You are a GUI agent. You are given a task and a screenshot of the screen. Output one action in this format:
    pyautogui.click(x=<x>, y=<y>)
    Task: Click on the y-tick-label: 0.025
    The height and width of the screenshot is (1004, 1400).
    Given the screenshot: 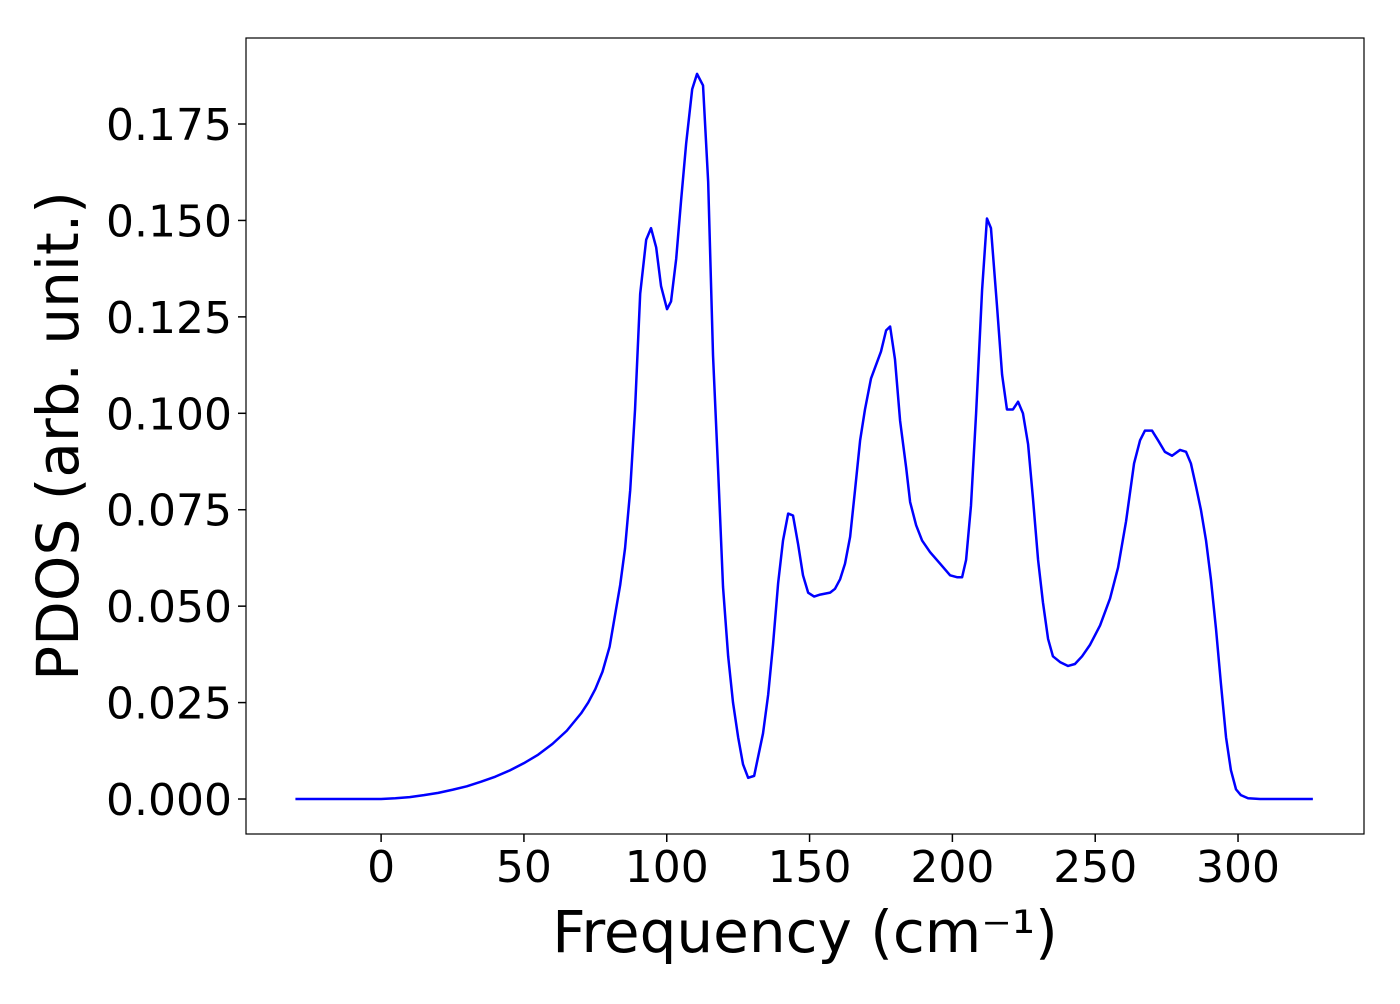 What is the action you would take?
    pyautogui.click(x=169, y=704)
    